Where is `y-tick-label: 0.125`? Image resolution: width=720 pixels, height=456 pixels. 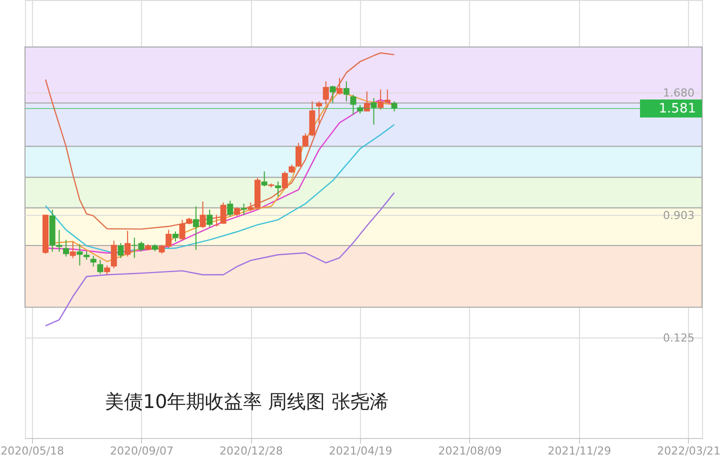 y-tick-label: 0.125 is located at coordinates (678, 337).